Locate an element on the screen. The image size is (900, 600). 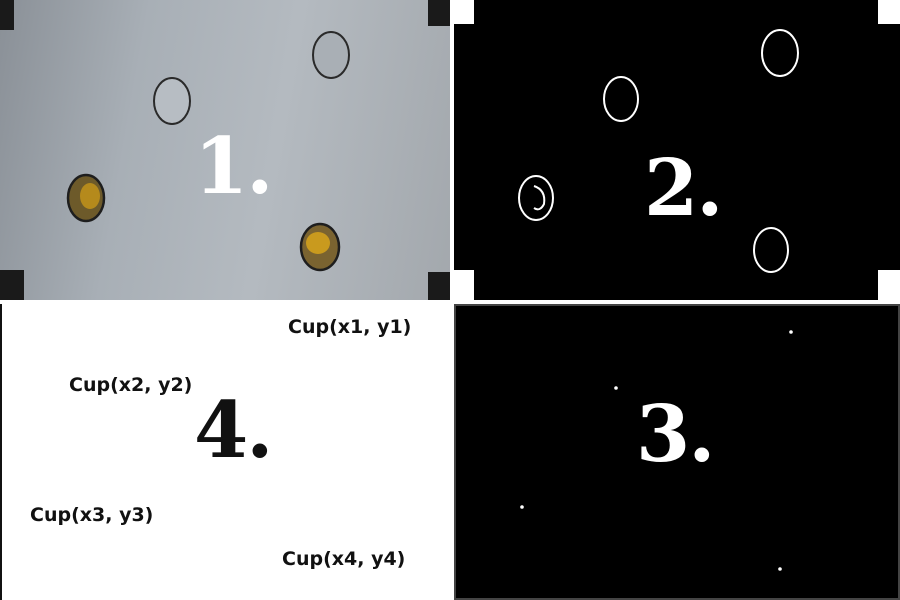
cup-empty-top-right is located at coordinates (331, 55).